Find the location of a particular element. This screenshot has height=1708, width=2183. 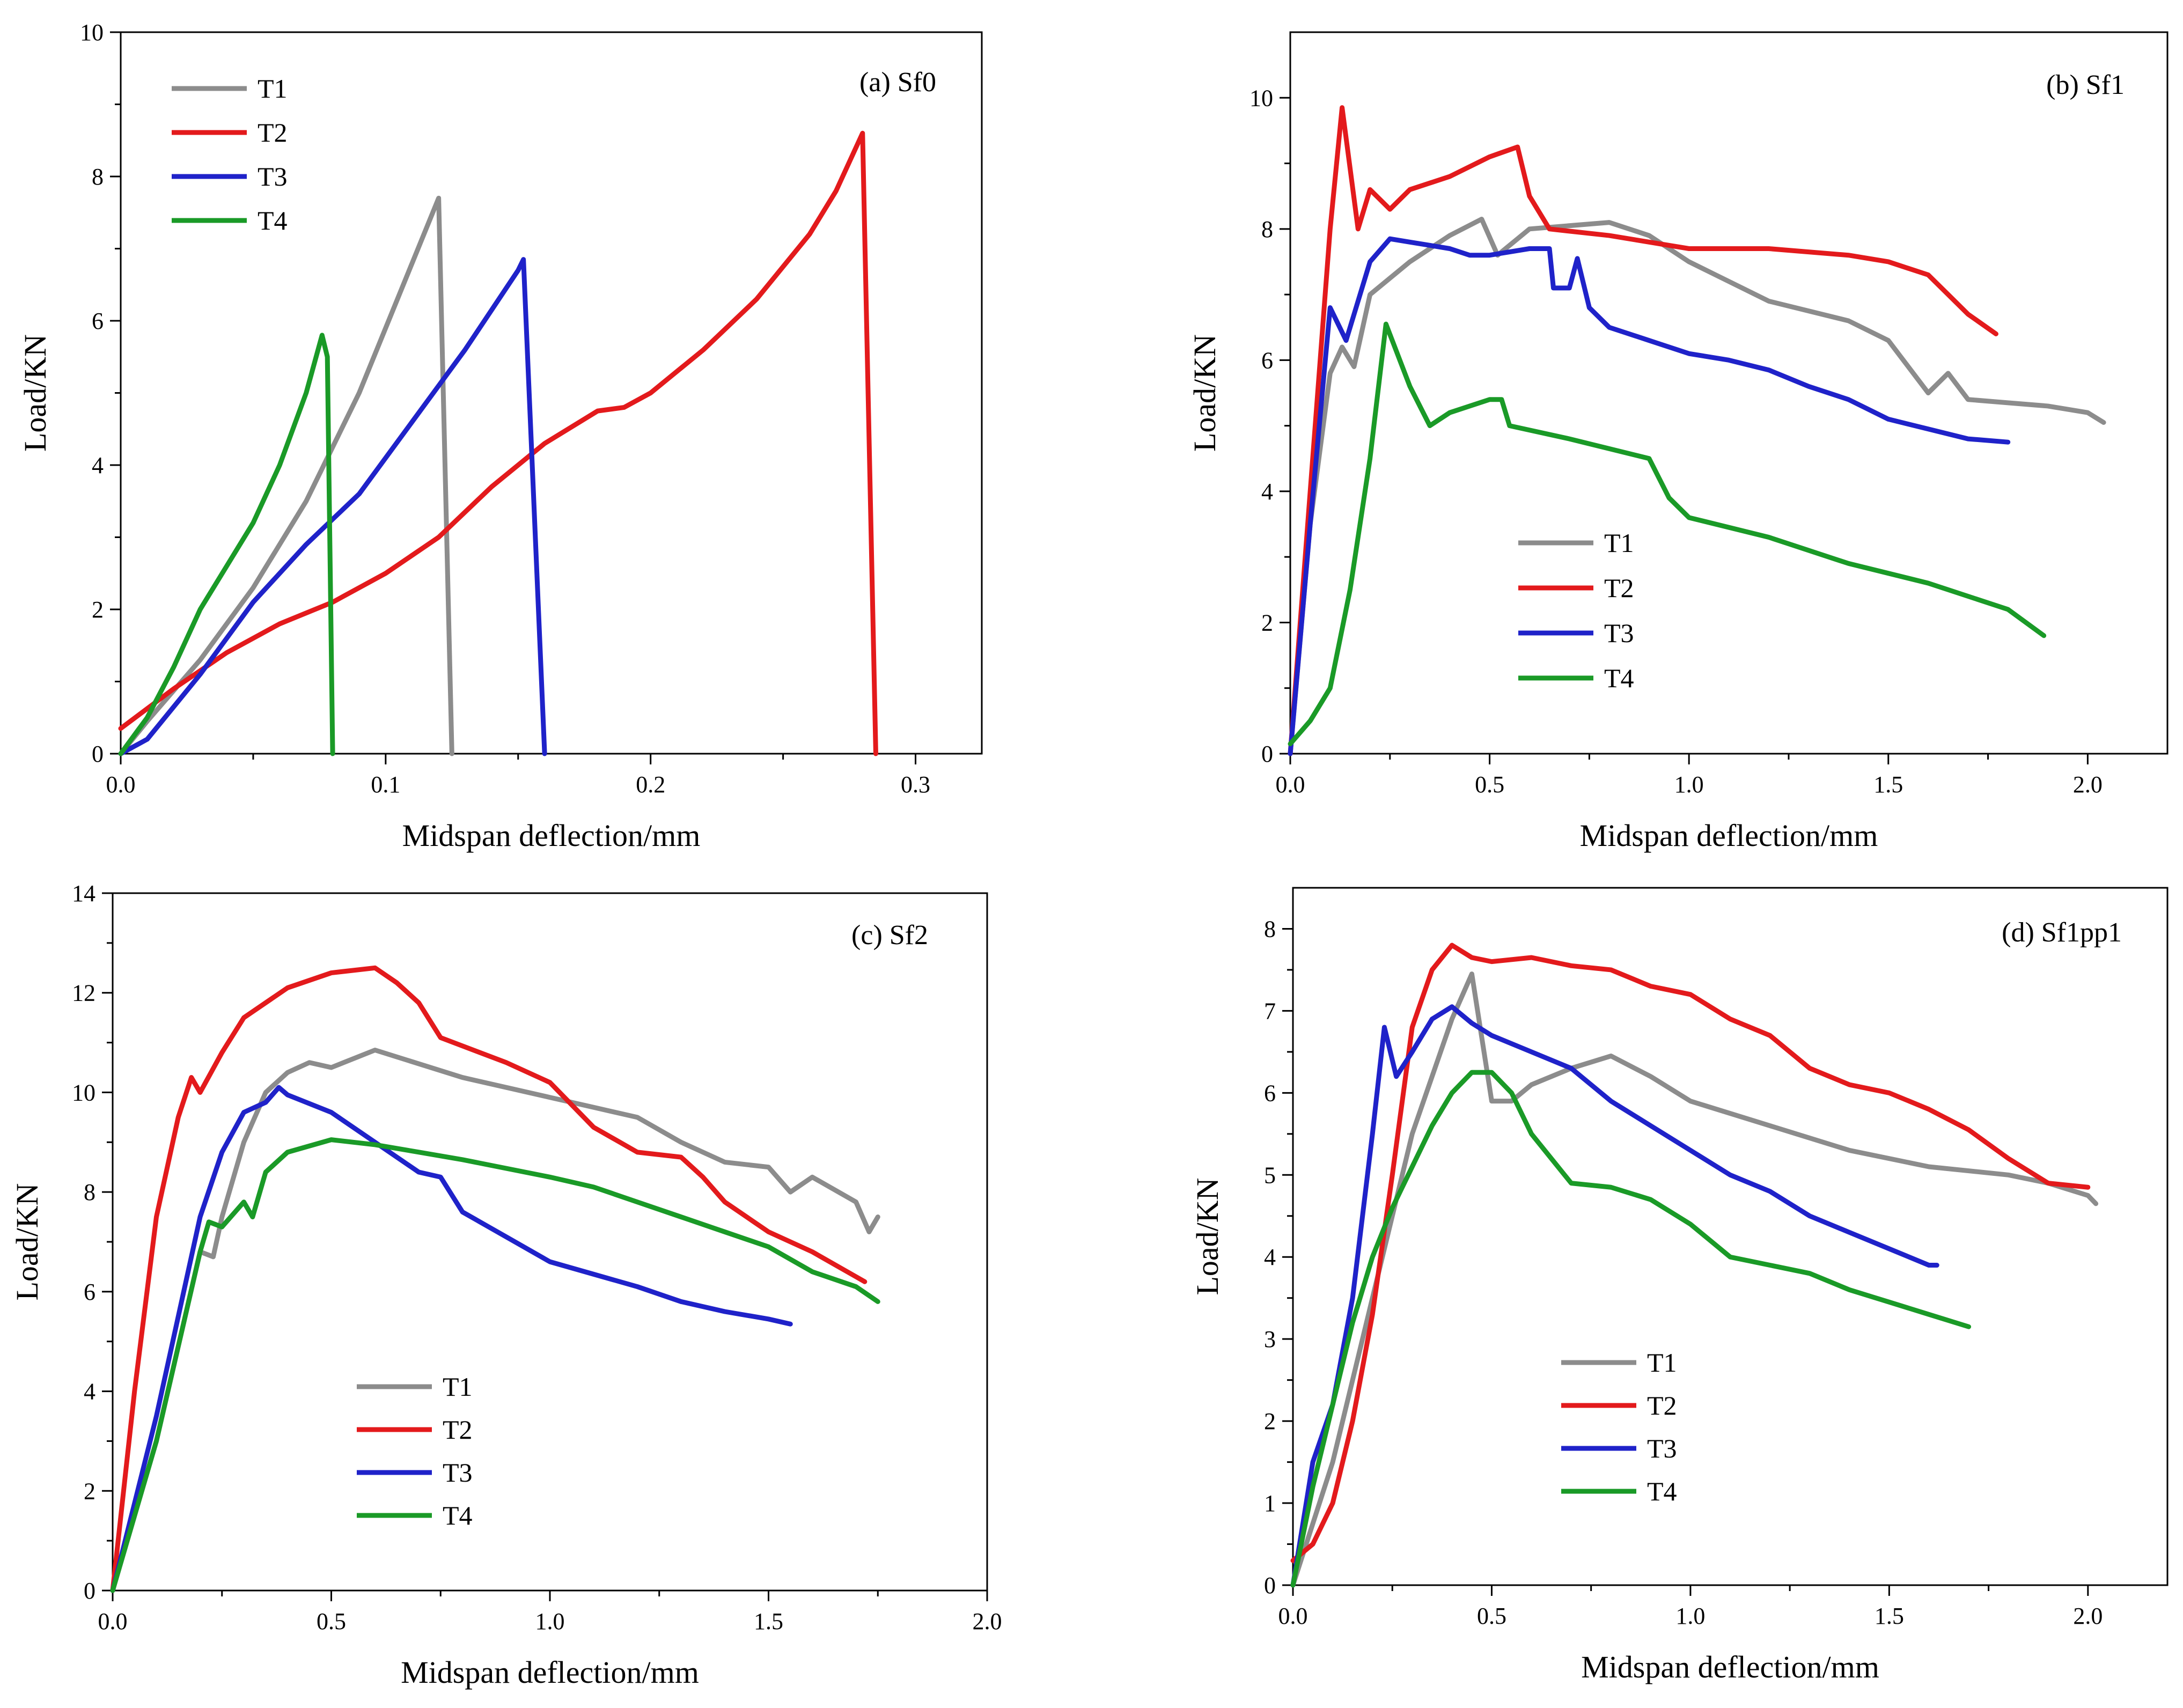

y-tick-label: 1 is located at coordinates (1270, 1503).